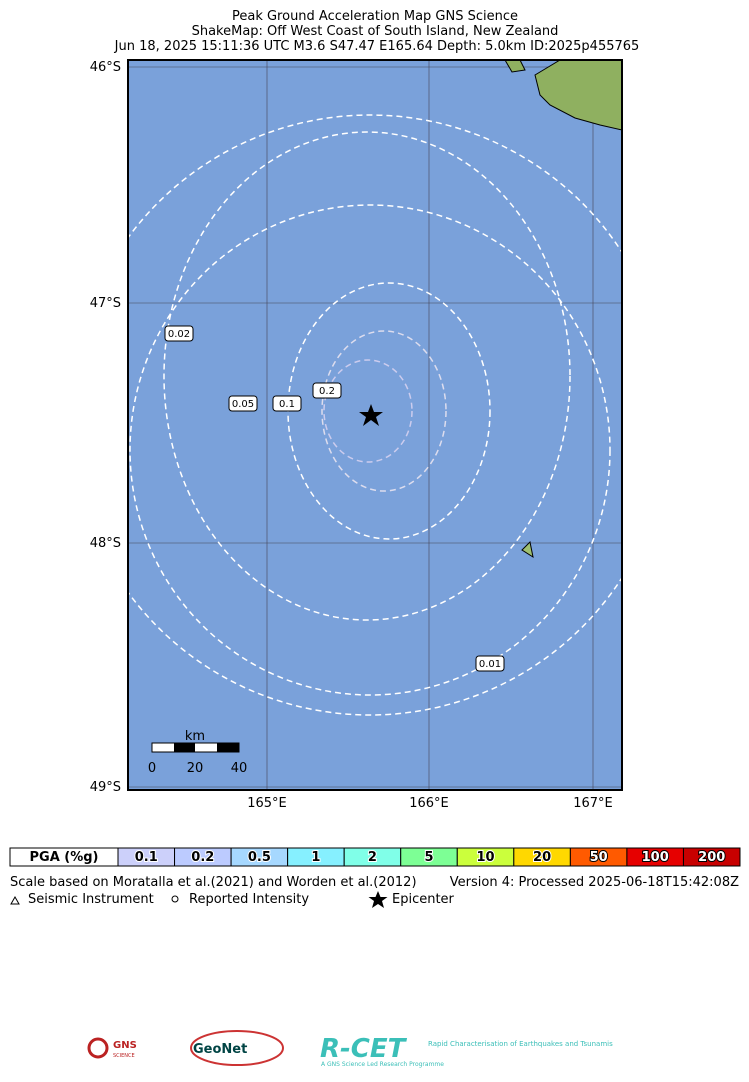  Describe the element at coordinates (249, 899) in the screenshot. I see `legend-item: Reported Intensity` at that location.